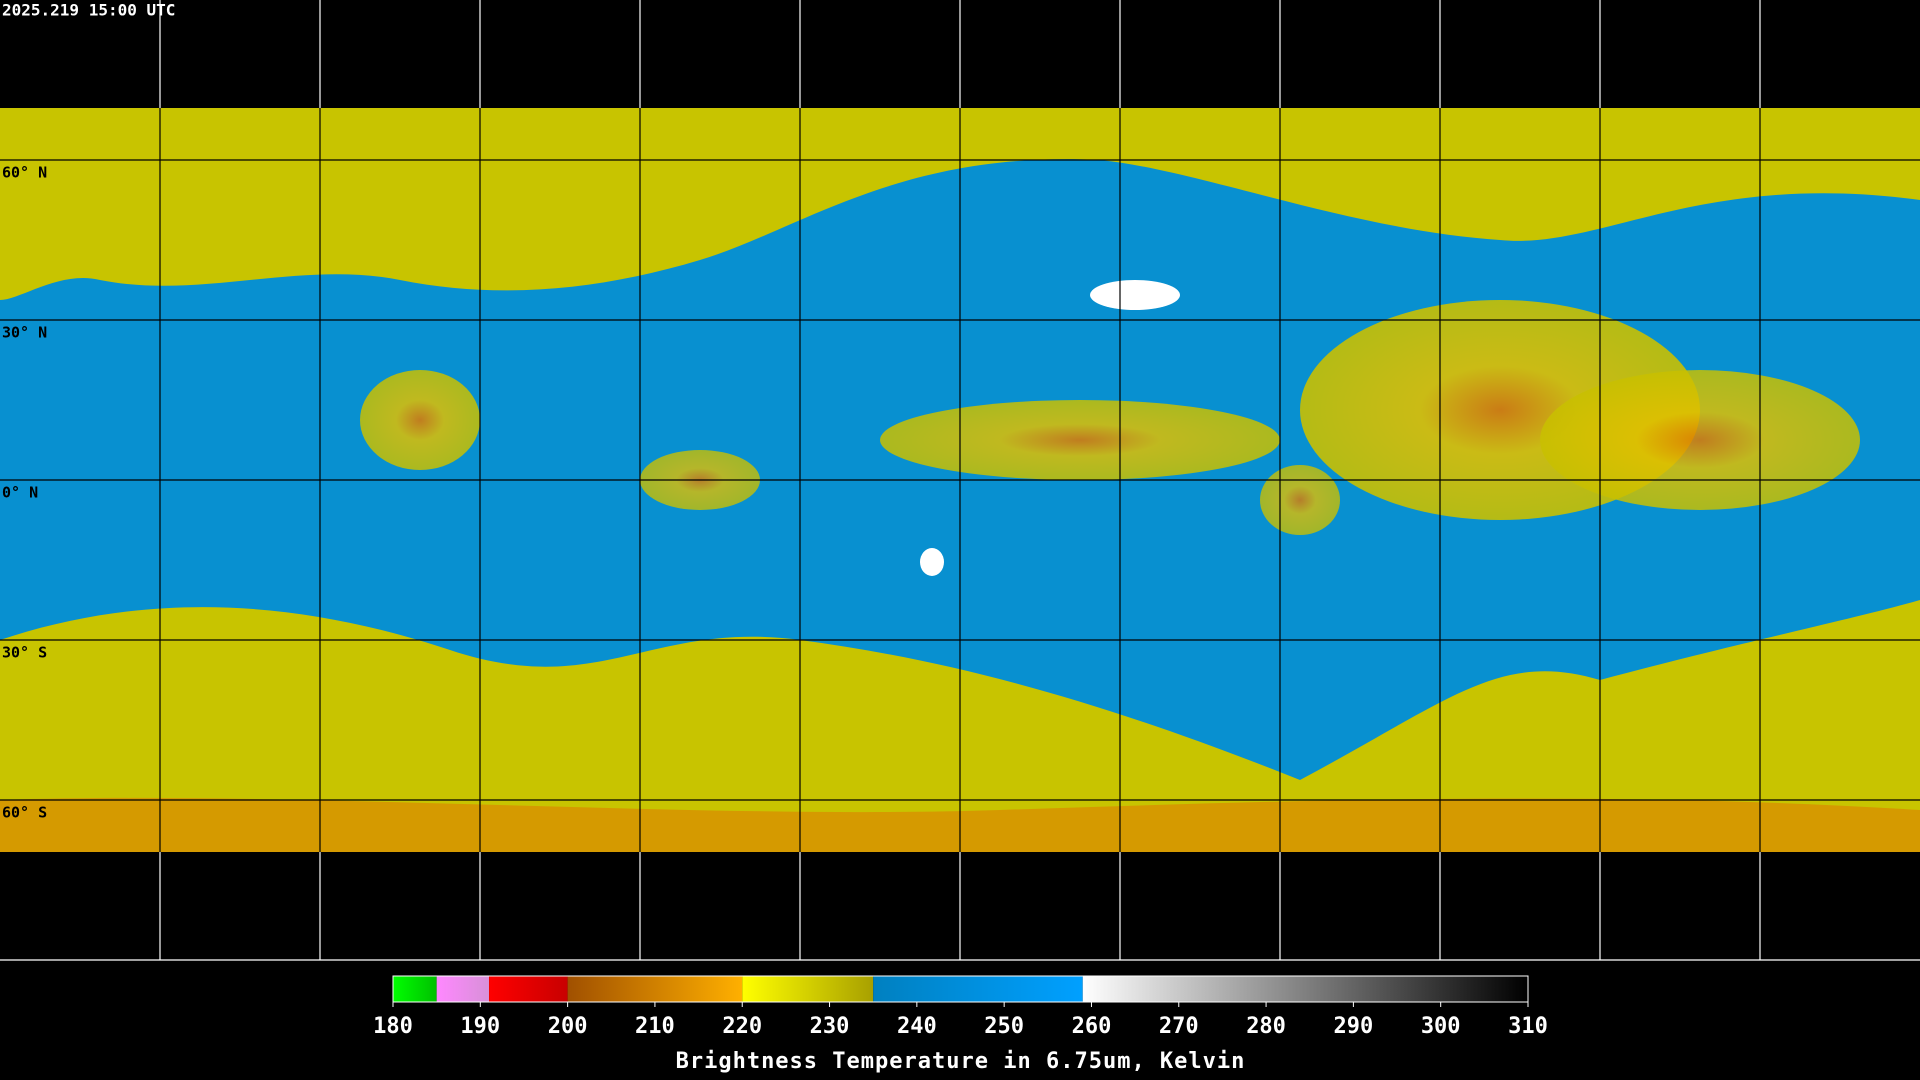 This screenshot has height=1080, width=1920. What do you see at coordinates (20, 493) in the screenshot?
I see `lat-label: 0° N` at bounding box center [20, 493].